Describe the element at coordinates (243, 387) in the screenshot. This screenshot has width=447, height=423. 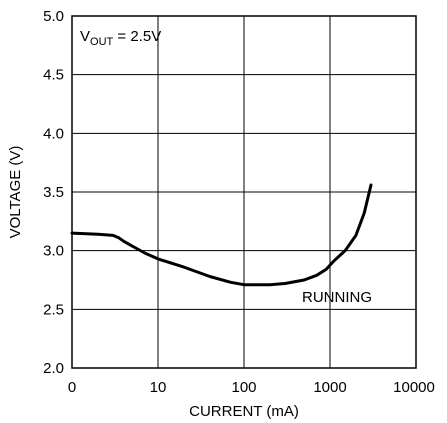
I see `x-tick-label: 100` at that location.